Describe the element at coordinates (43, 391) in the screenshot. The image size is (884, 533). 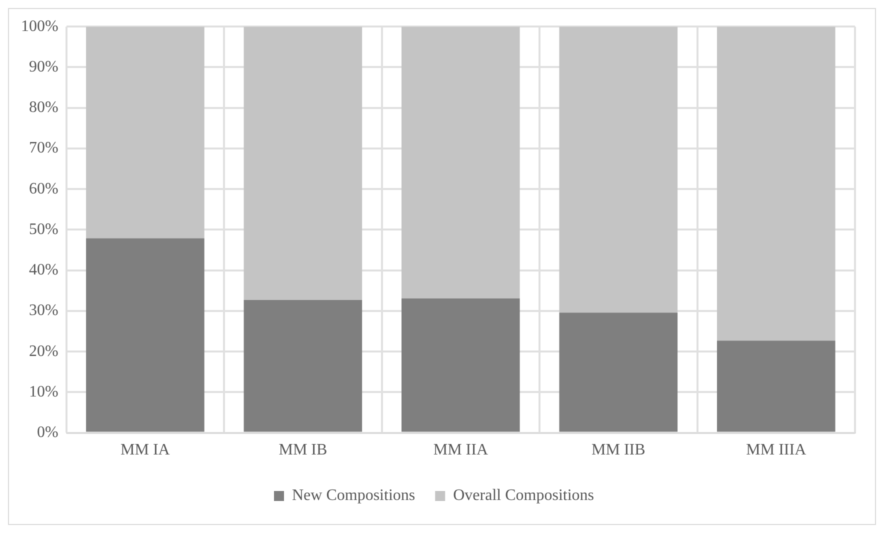
I see `y-tick-label: 10%` at that location.